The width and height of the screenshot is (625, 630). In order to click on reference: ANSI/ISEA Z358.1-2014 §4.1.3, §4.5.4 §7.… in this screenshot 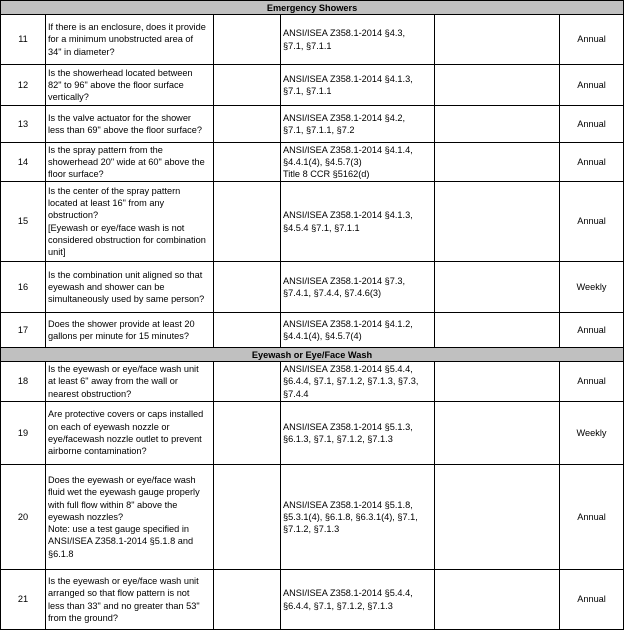, I will do `click(357, 221)`.